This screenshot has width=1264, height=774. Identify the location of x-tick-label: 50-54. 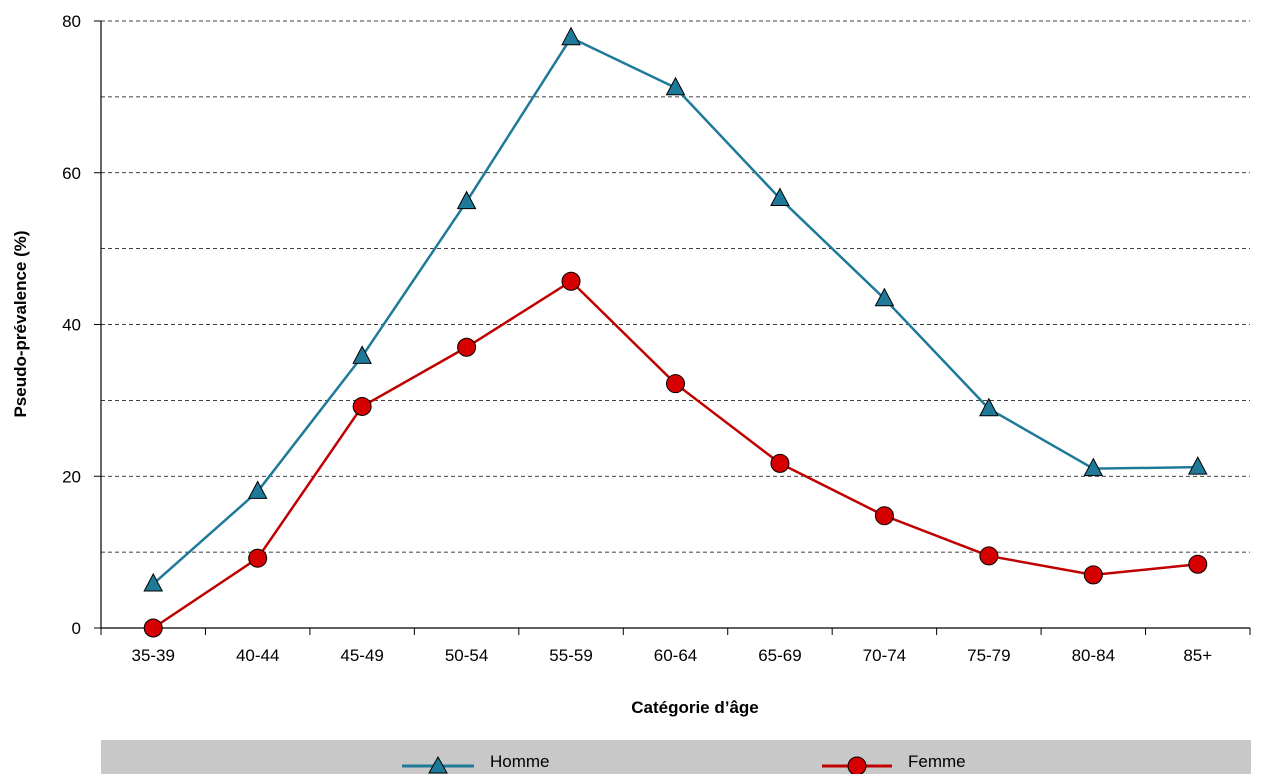
(466, 655).